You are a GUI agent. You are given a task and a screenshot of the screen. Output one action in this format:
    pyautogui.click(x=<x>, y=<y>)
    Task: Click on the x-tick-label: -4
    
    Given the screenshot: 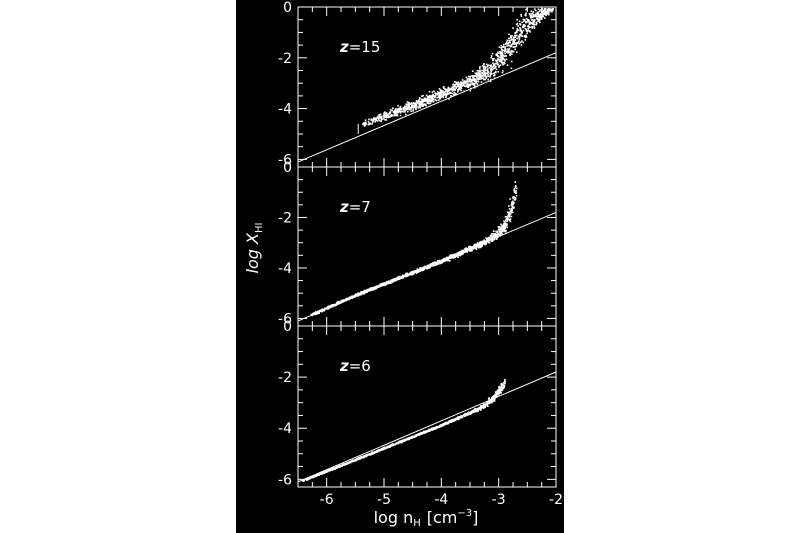 What is the action you would take?
    pyautogui.click(x=441, y=500)
    